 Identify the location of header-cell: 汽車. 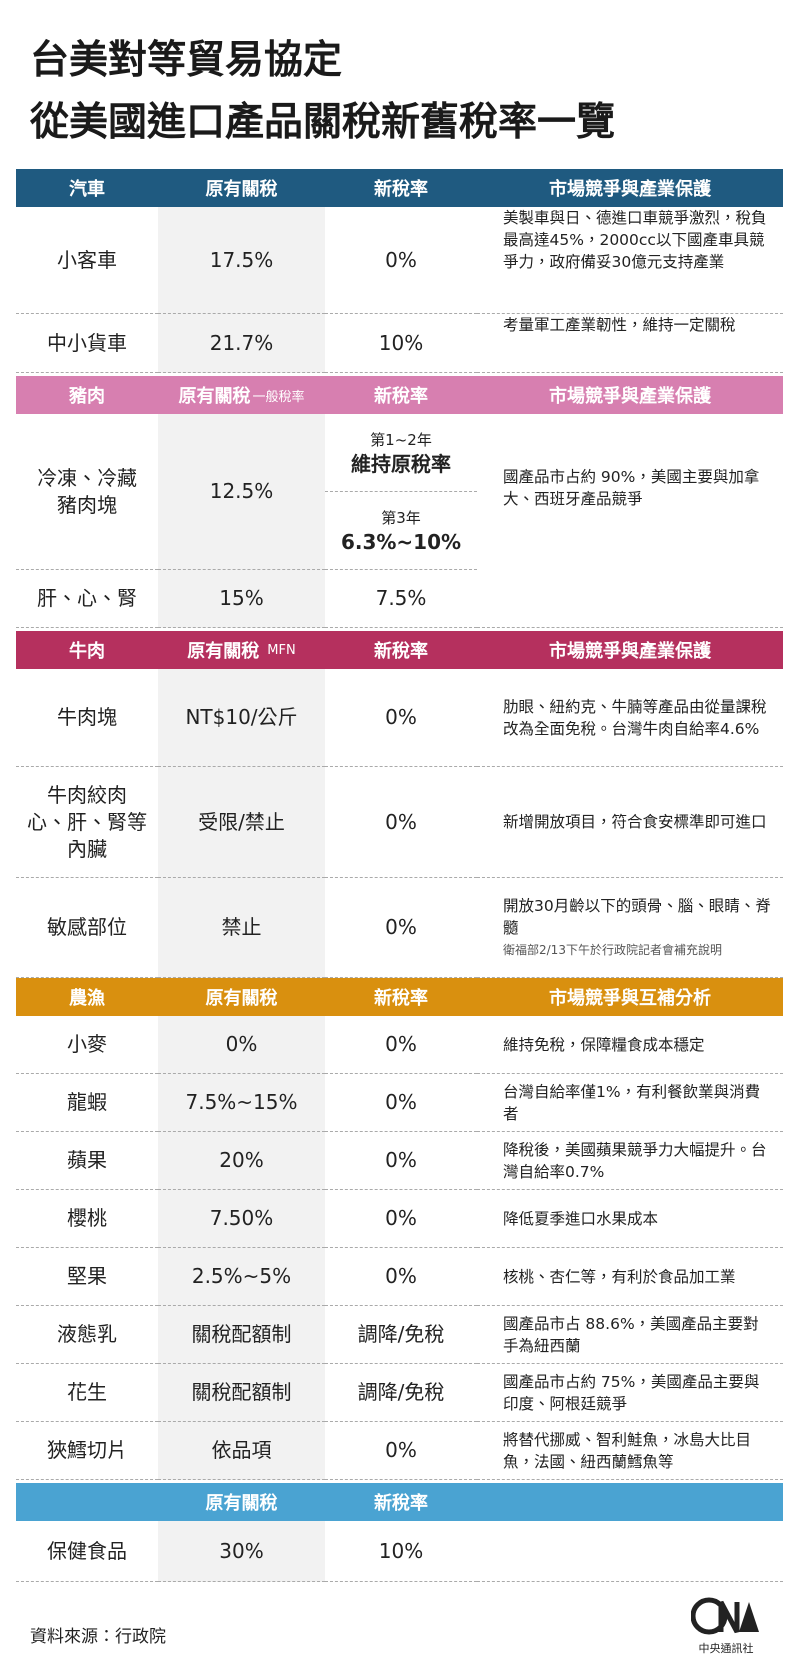
(87, 188).